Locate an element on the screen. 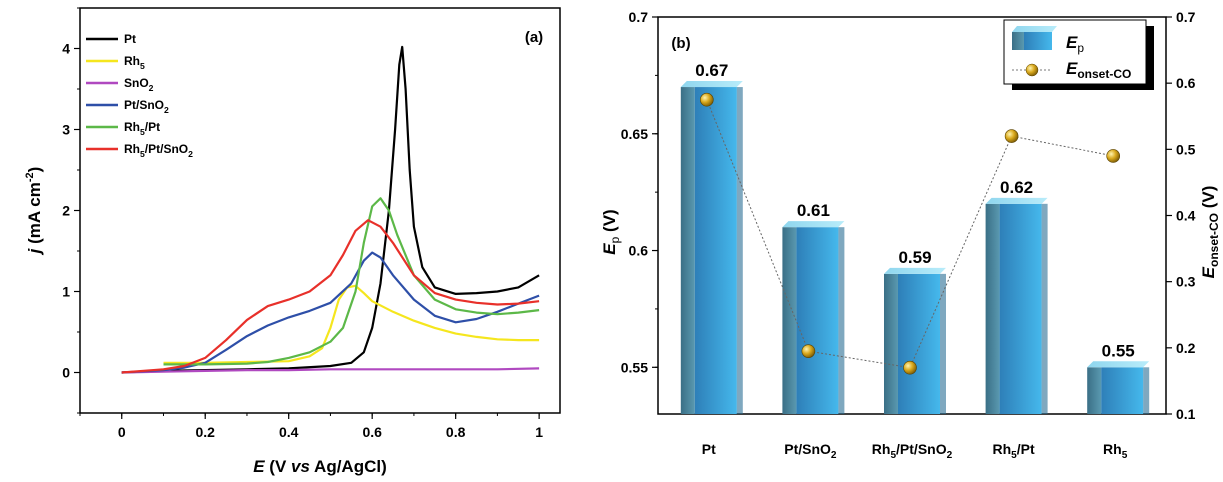  series-line-rh5-pt-sno2 is located at coordinates (330, 296).